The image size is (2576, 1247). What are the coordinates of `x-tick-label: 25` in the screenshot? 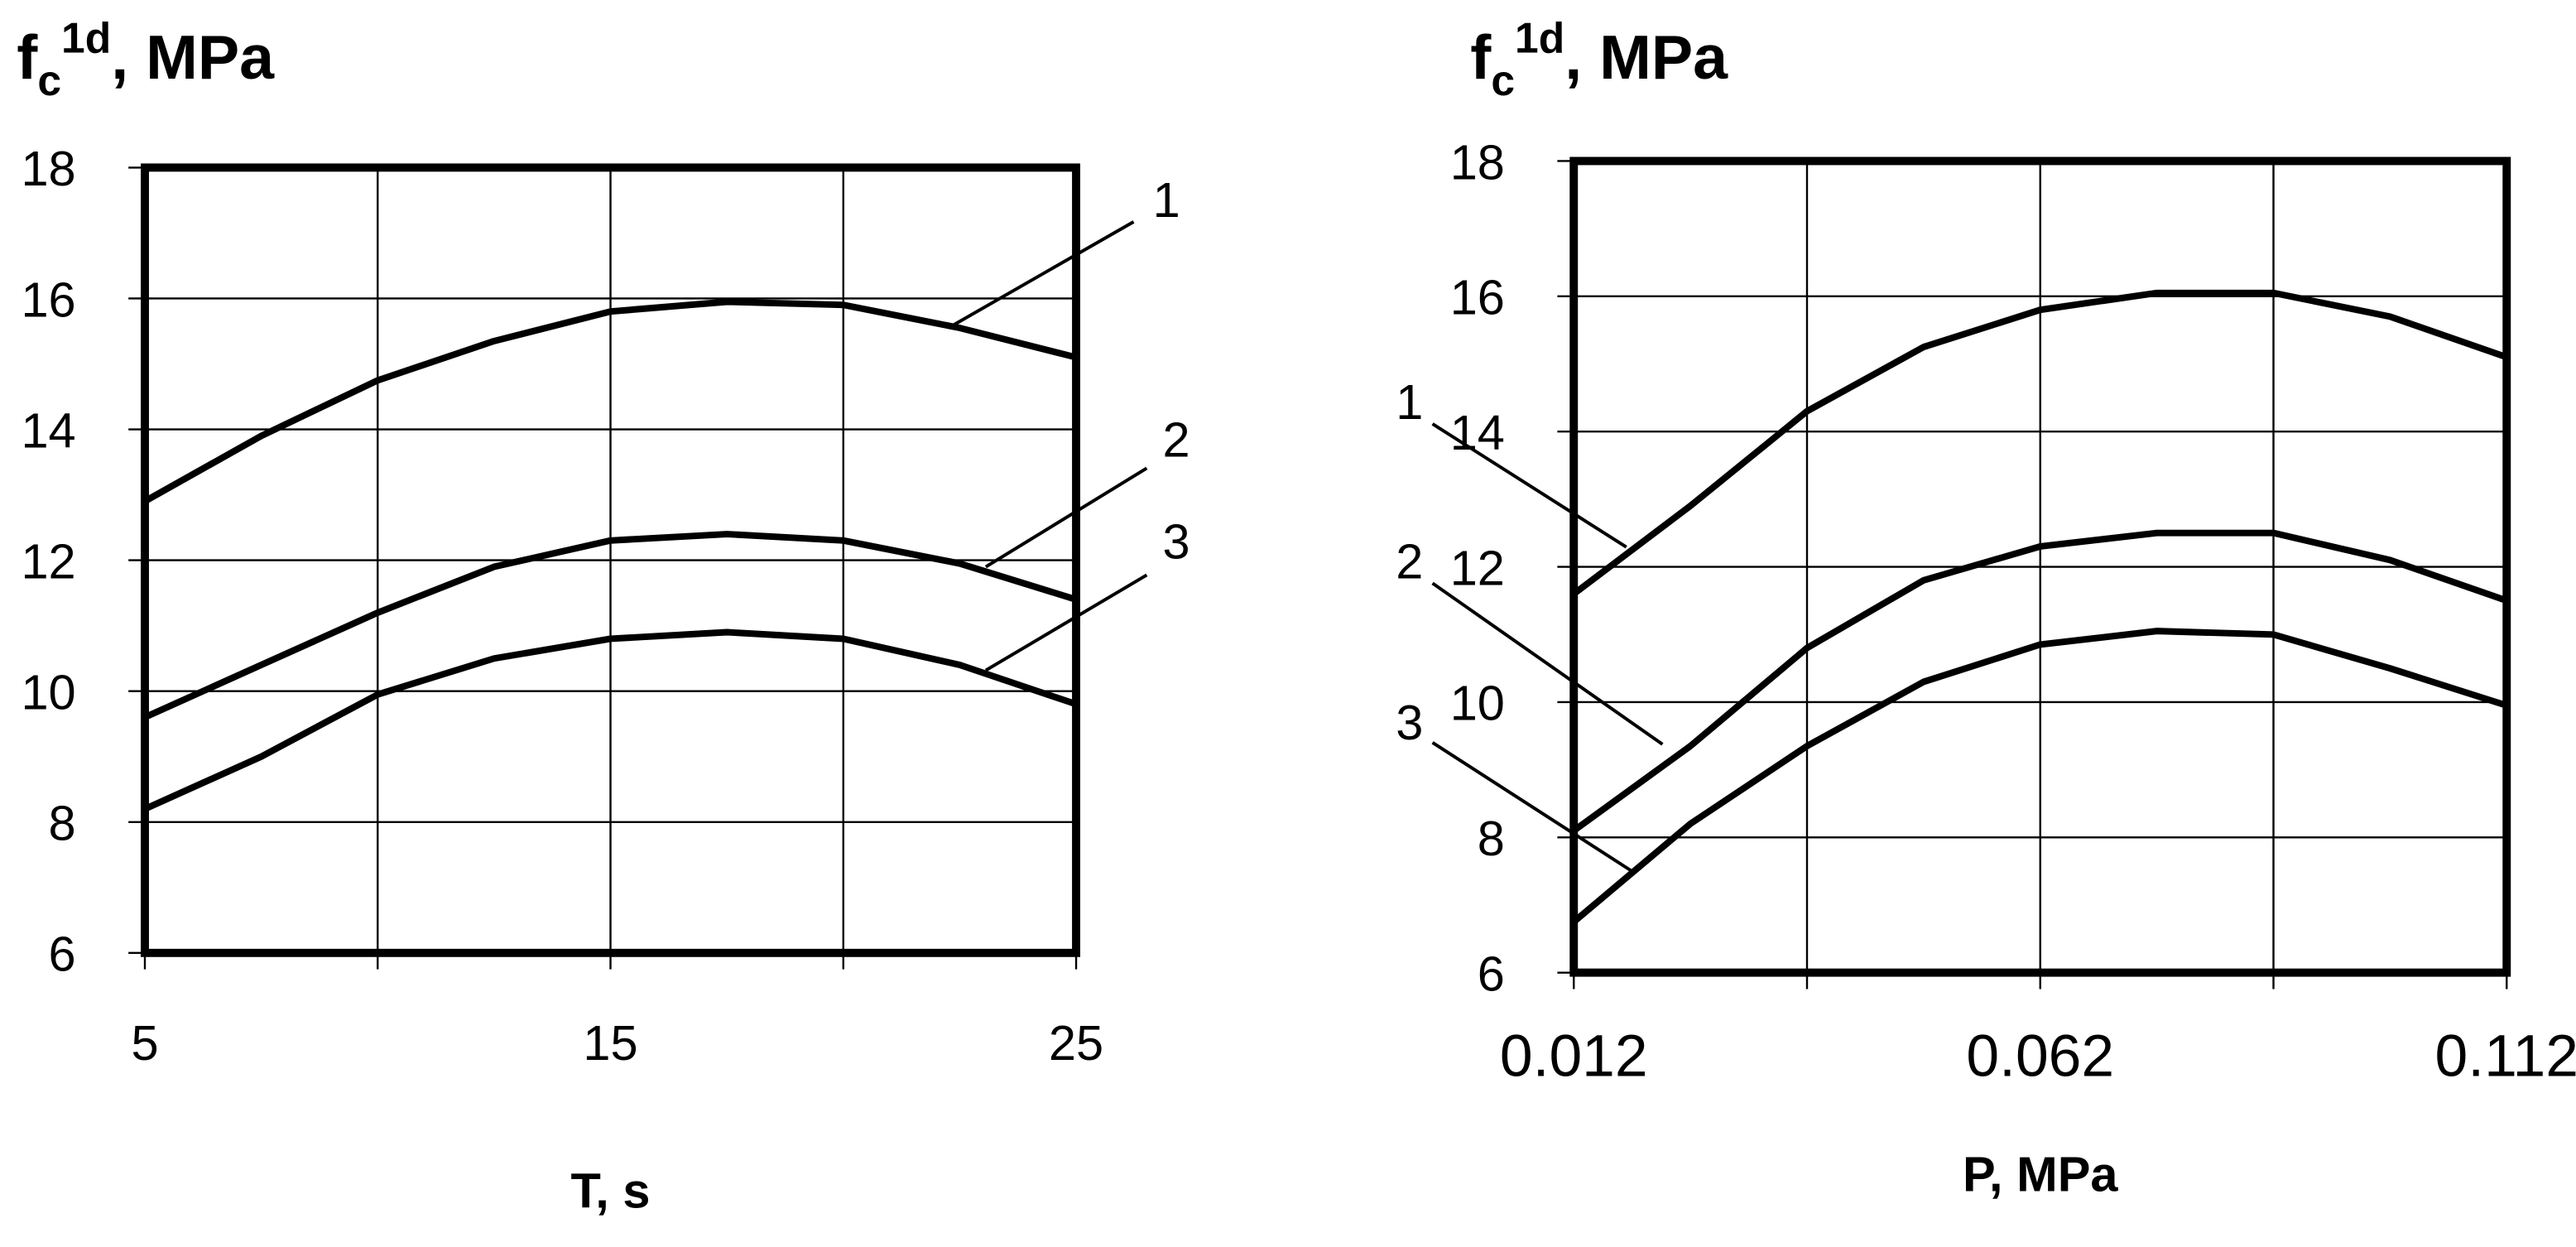 It's located at (1076, 1043).